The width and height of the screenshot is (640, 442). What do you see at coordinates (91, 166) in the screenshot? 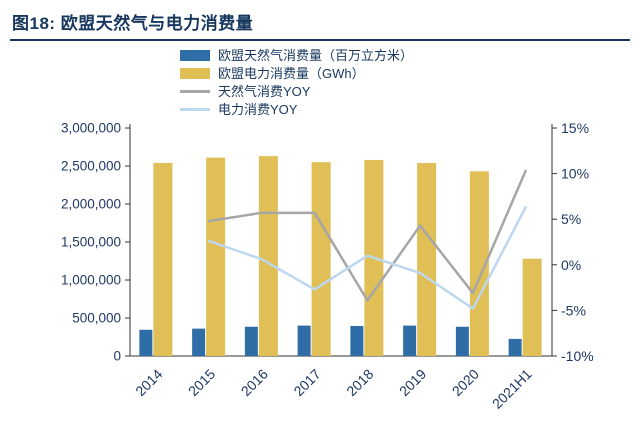
I see `left-axis-label: 2,500,000` at bounding box center [91, 166].